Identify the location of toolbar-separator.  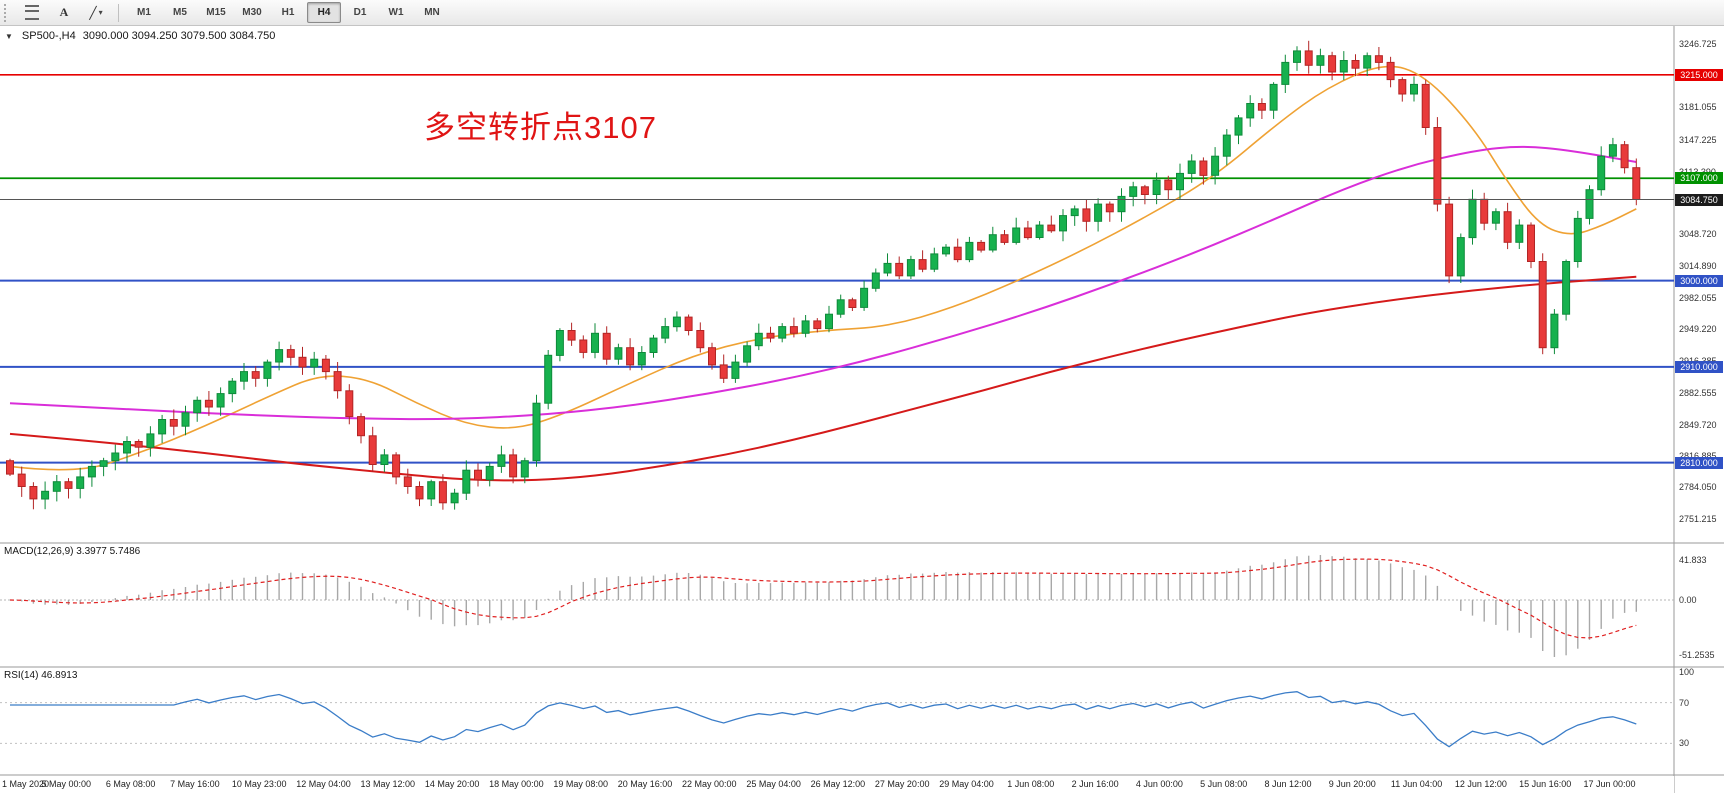
(118, 12).